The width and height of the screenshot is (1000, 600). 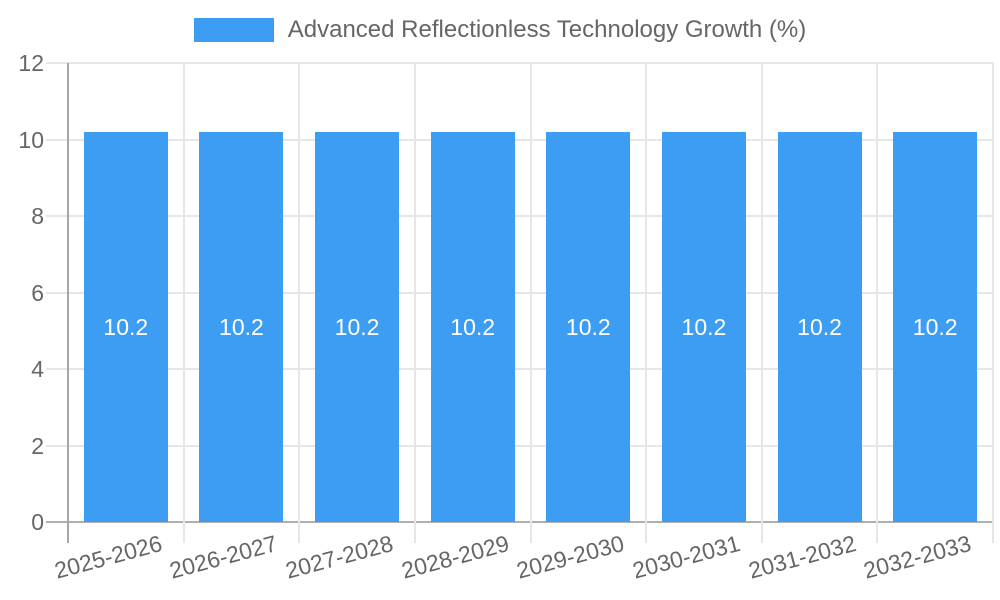 I want to click on y-tick-label: 0, so click(x=37, y=522).